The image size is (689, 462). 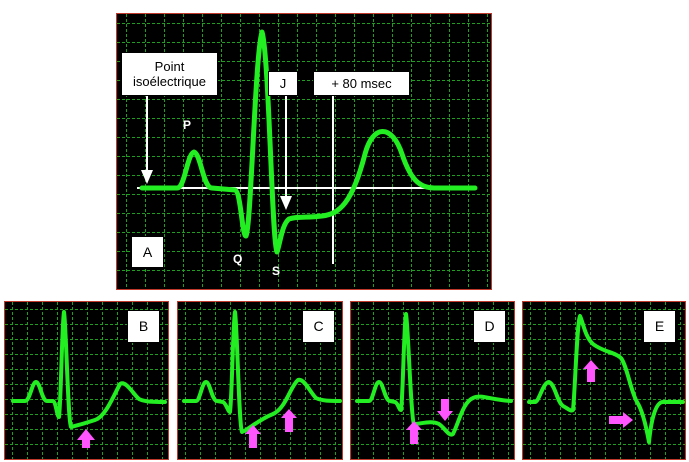 I want to click on panel-letter-d: D, so click(x=489, y=326).